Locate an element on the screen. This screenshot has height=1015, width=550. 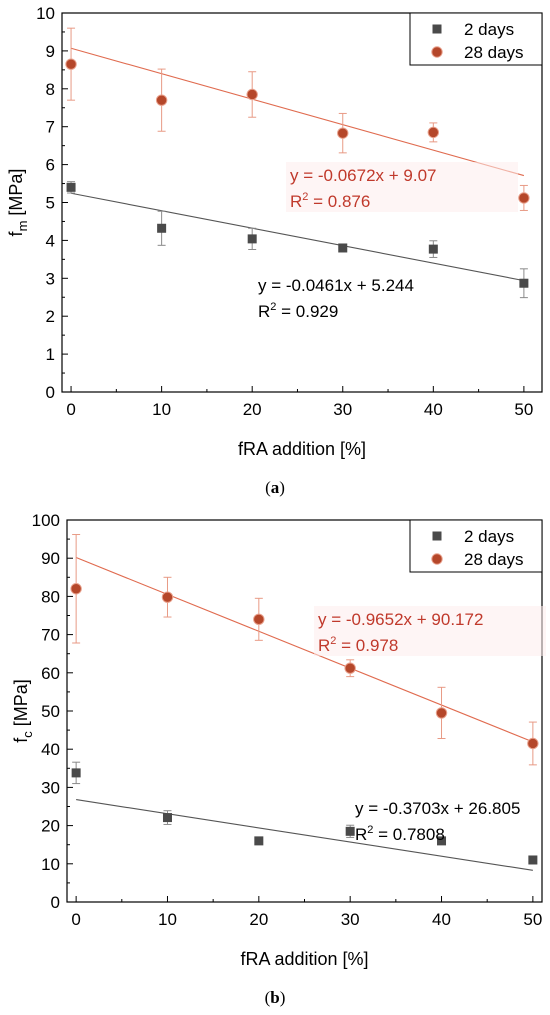
fit-r2-1: R2 = 0.876 is located at coordinates (330, 201).